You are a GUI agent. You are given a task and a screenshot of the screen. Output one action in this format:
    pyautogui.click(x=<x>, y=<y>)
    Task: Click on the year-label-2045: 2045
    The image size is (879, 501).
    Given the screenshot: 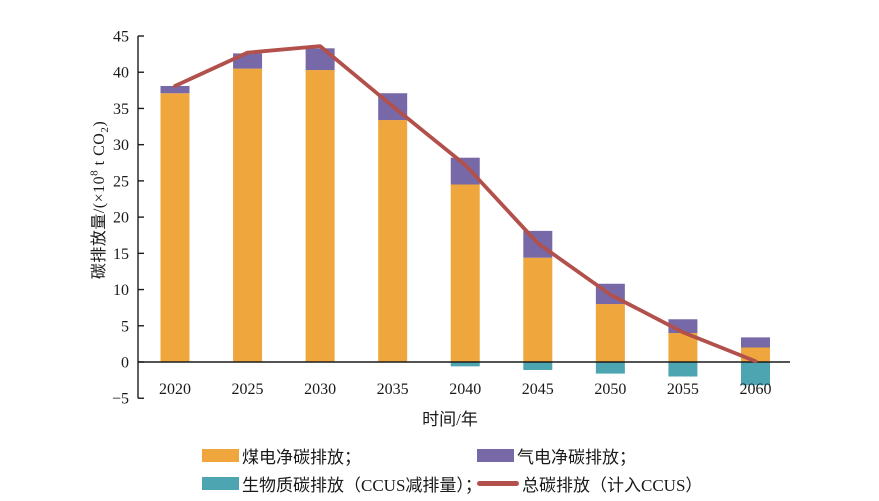 What is the action you would take?
    pyautogui.click(x=538, y=389)
    